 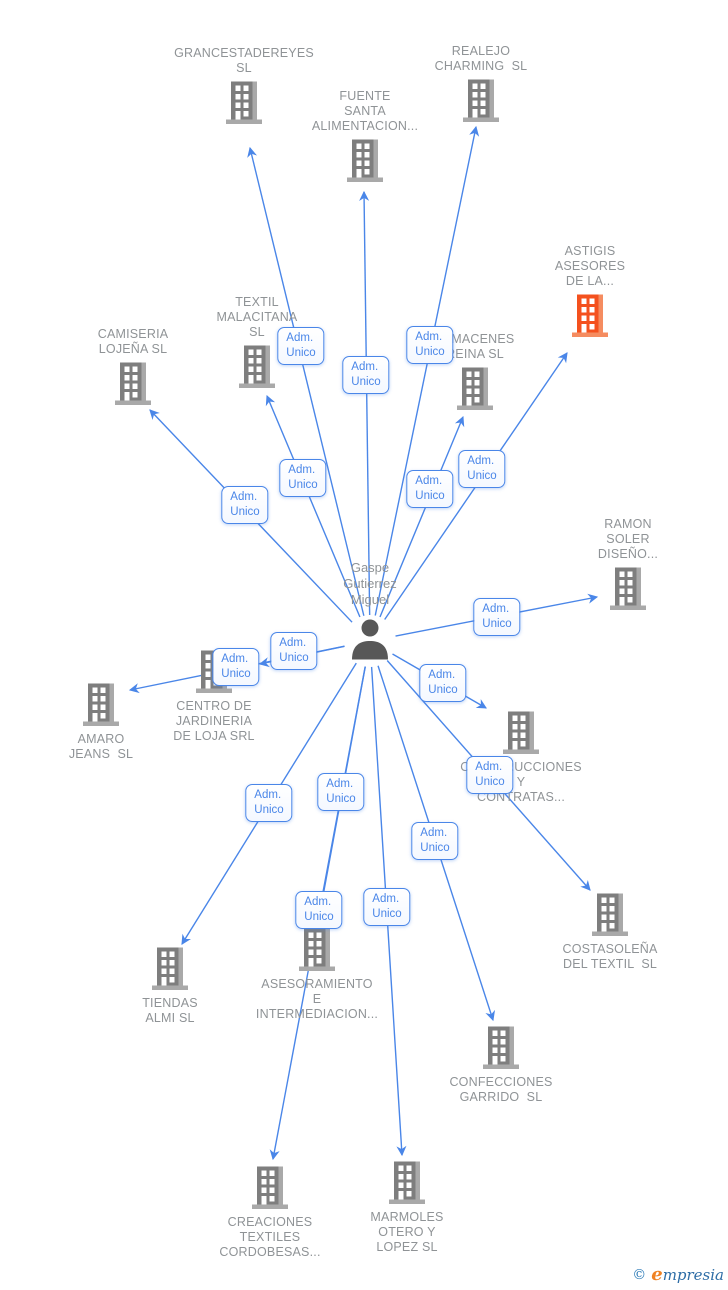 What do you see at coordinates (341, 792) in the screenshot?
I see `adm-unico-badge-creaciones-textiles-cordobesas: Adm. Unico` at bounding box center [341, 792].